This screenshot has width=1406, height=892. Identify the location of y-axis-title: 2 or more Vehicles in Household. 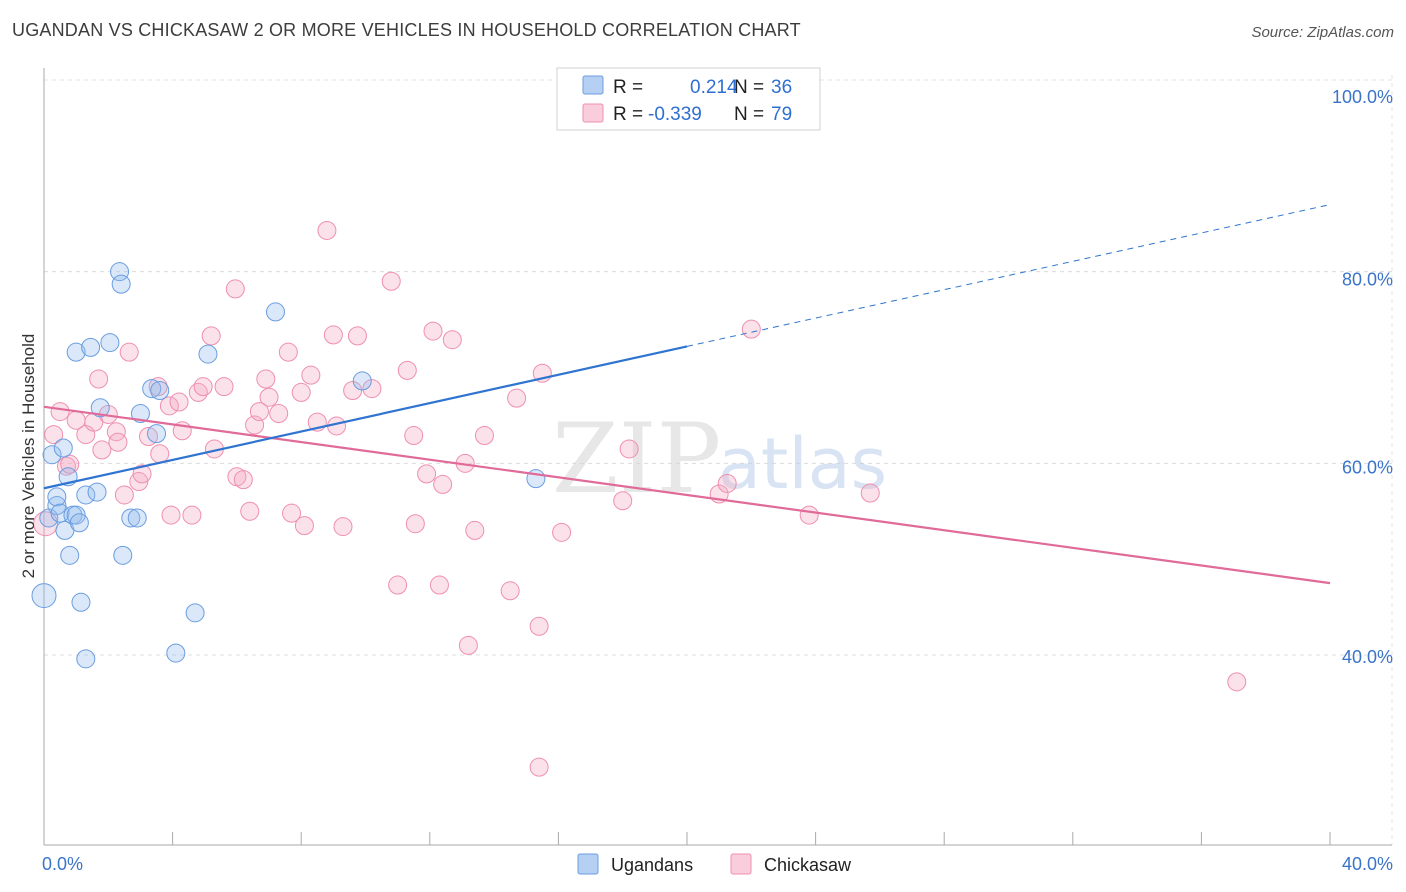
(28, 456).